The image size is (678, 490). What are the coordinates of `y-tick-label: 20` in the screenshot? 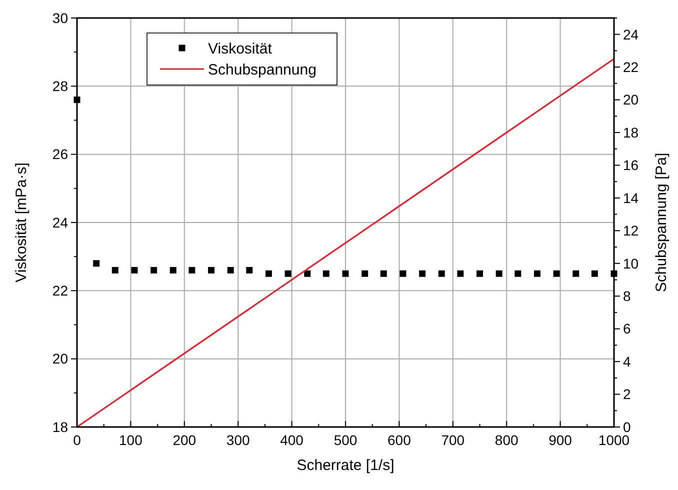 It's located at (60, 358).